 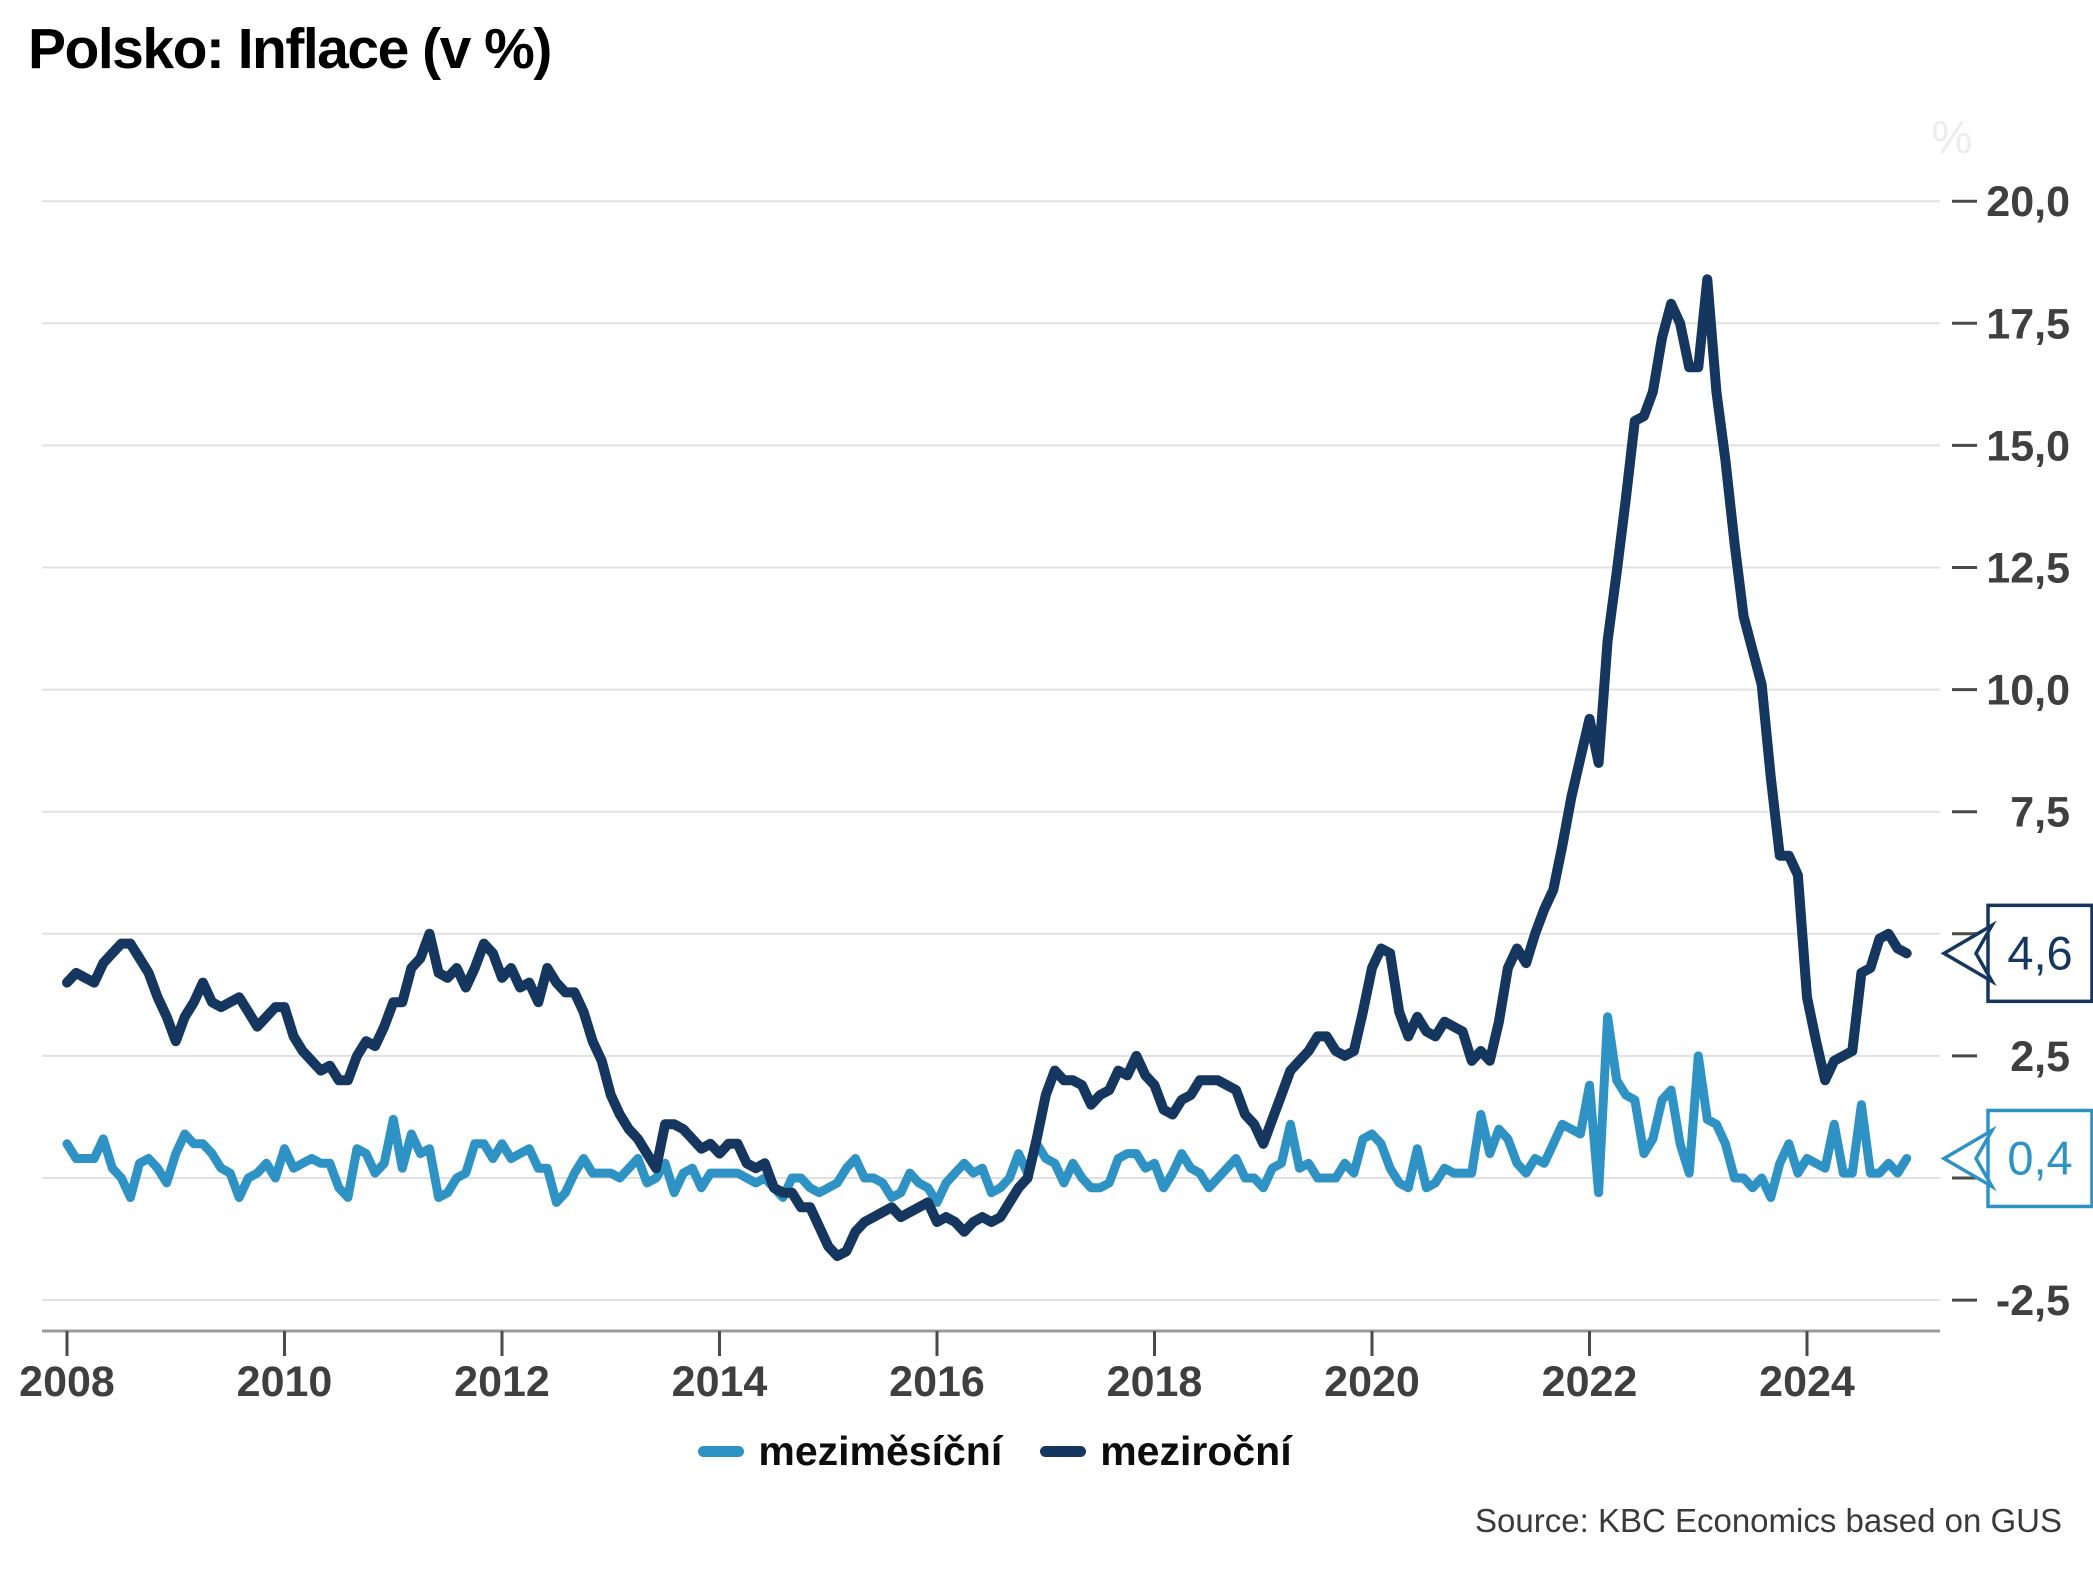 What do you see at coordinates (2033, 1301) in the screenshot?
I see `y-tick-label: -2,5` at bounding box center [2033, 1301].